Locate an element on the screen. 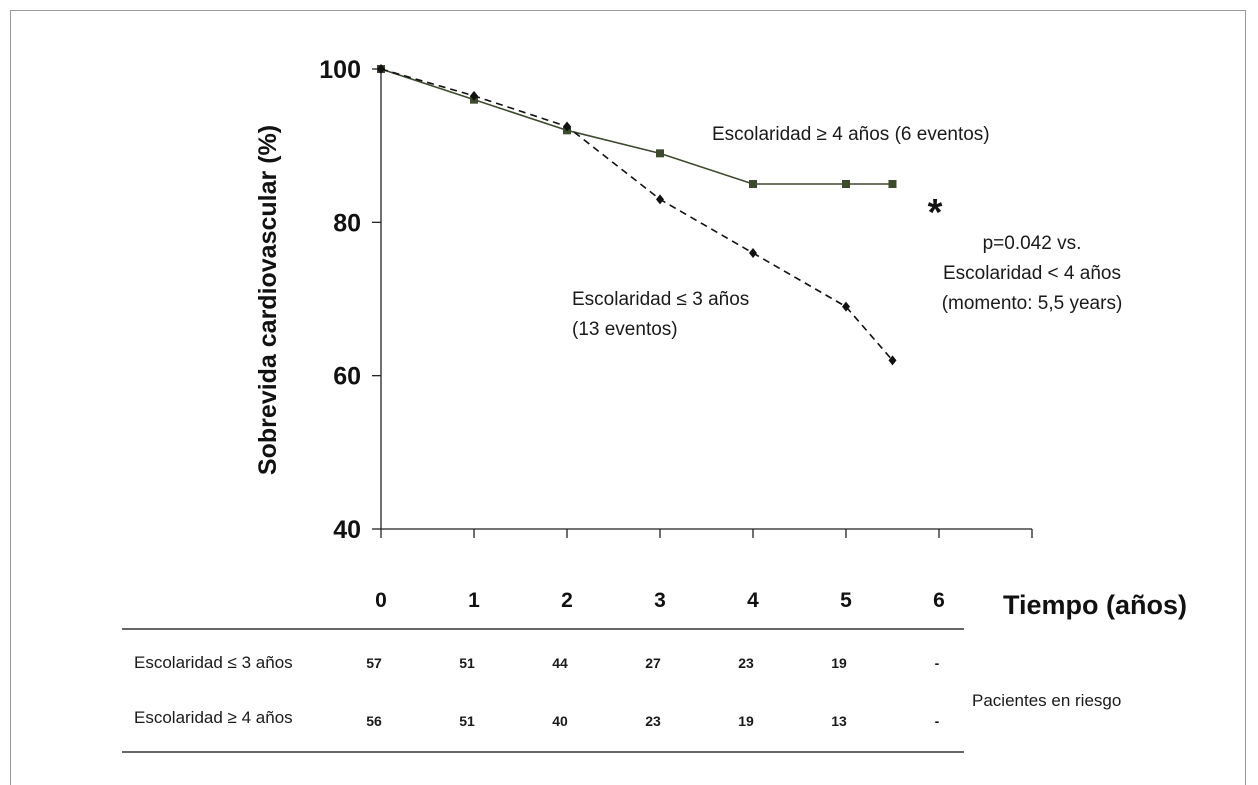  series-dashed-label-line1: Escolaridad ≤ 3 años is located at coordinates (660, 299).